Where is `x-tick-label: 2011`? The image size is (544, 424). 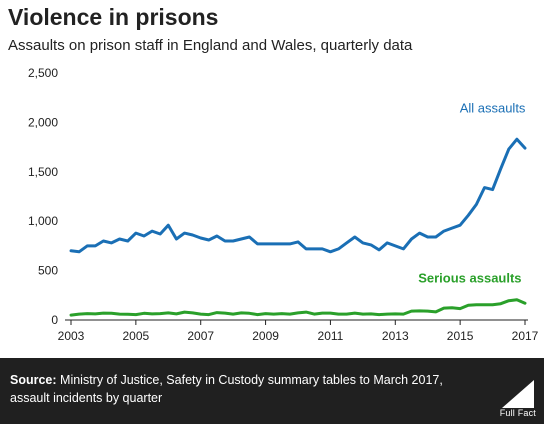
x-tick-label: 2011 is located at coordinates (331, 336).